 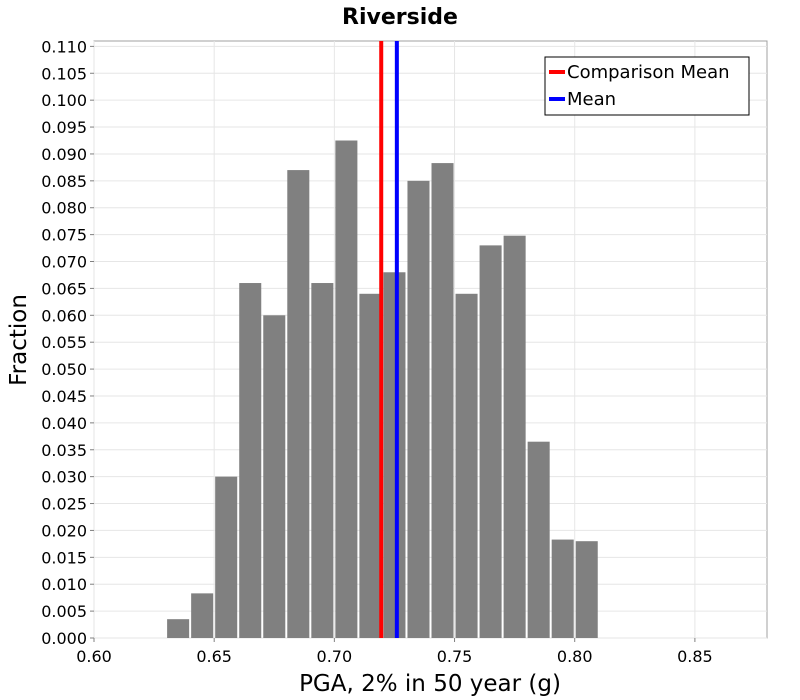 What do you see at coordinates (64, 369) in the screenshot?
I see `y-tick-label: 0.050` at bounding box center [64, 369].